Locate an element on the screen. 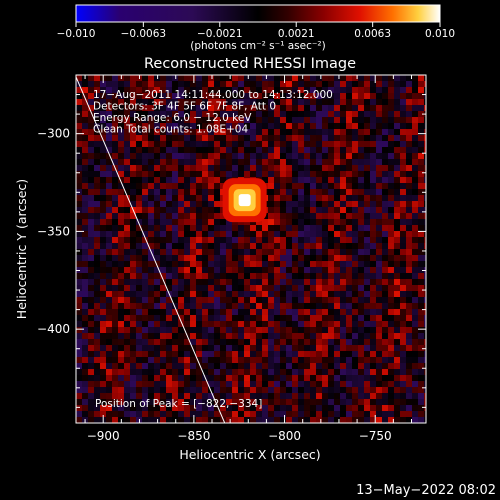 Image resolution: width=500 pixels, height=500 pixels. colorbar-tick-label: −0.0063 is located at coordinates (144, 34).